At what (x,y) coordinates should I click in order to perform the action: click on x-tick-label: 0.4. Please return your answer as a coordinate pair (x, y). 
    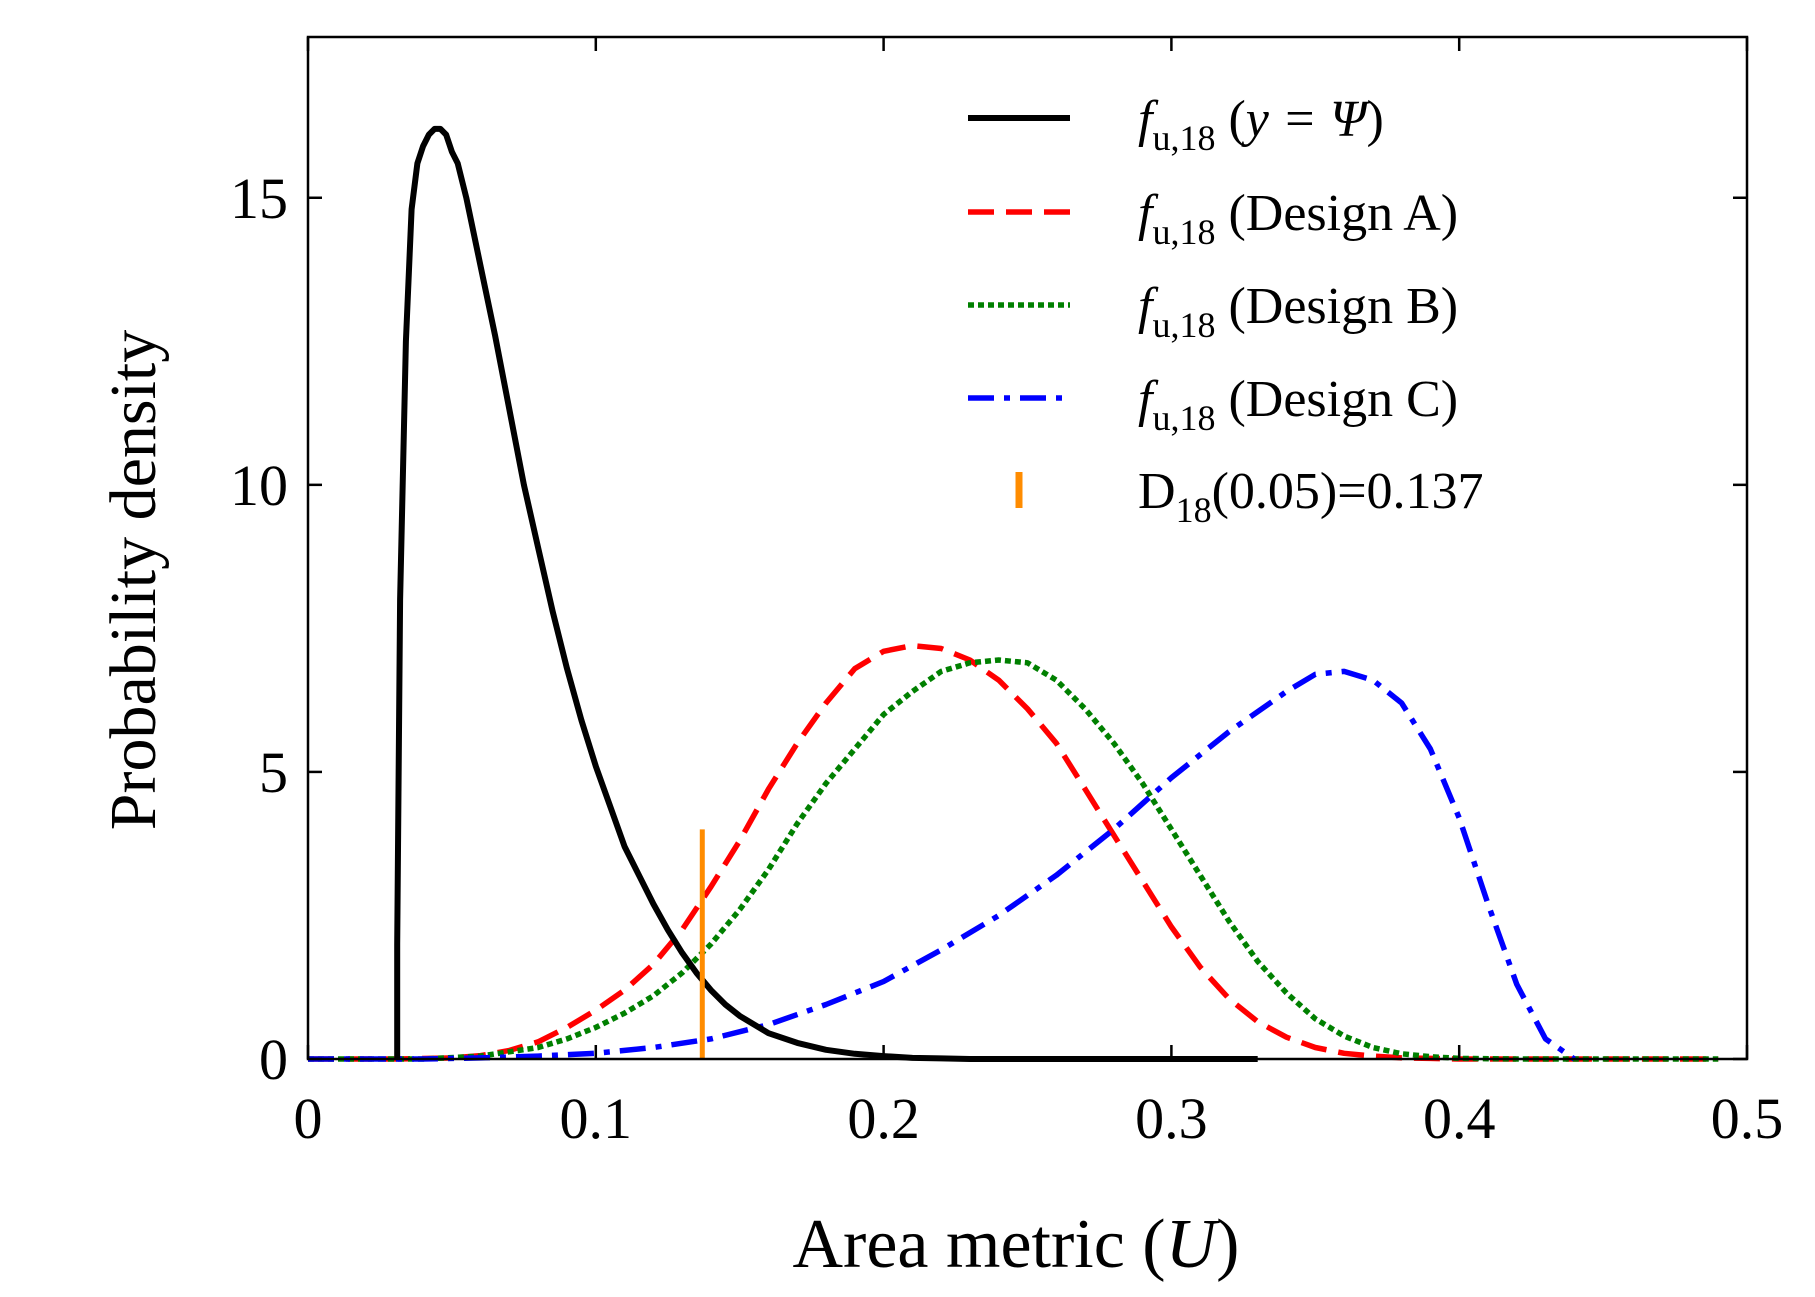
    Looking at the image, I should click on (1459, 1118).